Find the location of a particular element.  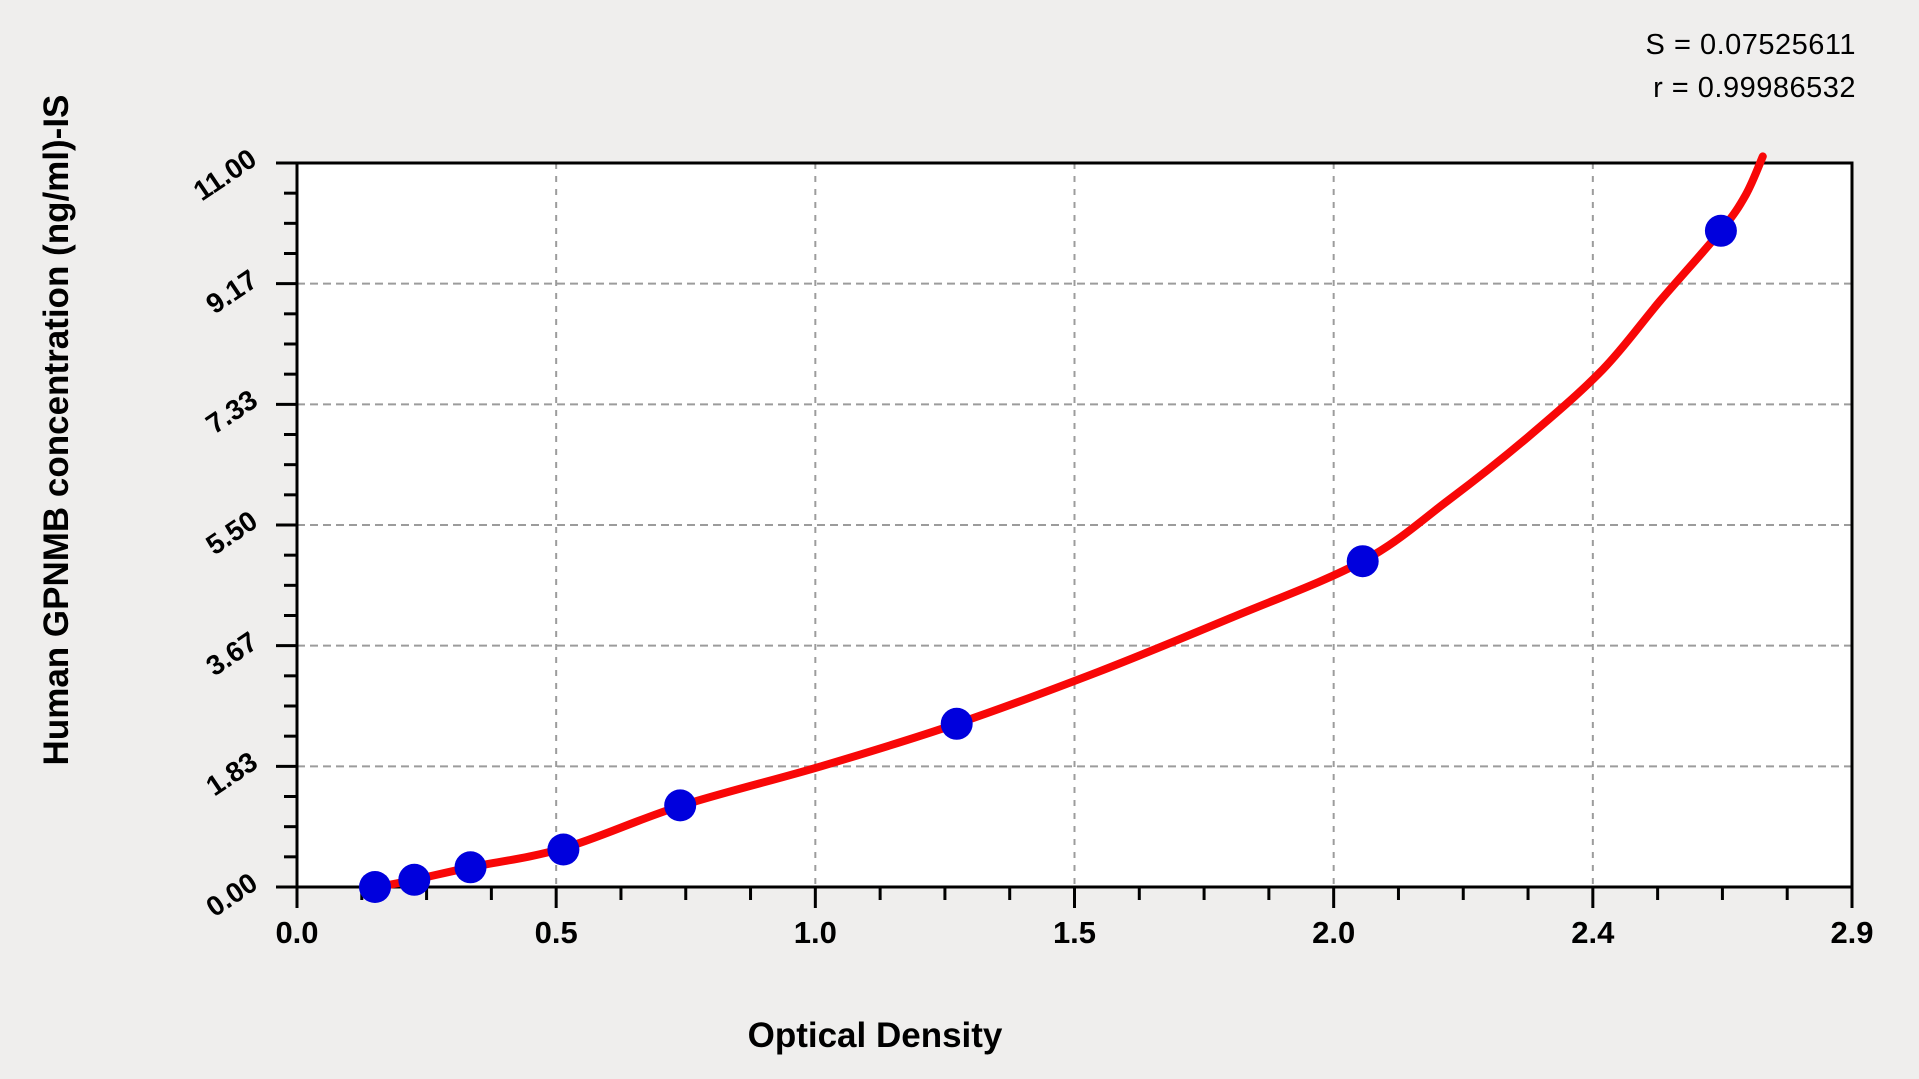

x-tick-label: 1.5 is located at coordinates (1074, 932).